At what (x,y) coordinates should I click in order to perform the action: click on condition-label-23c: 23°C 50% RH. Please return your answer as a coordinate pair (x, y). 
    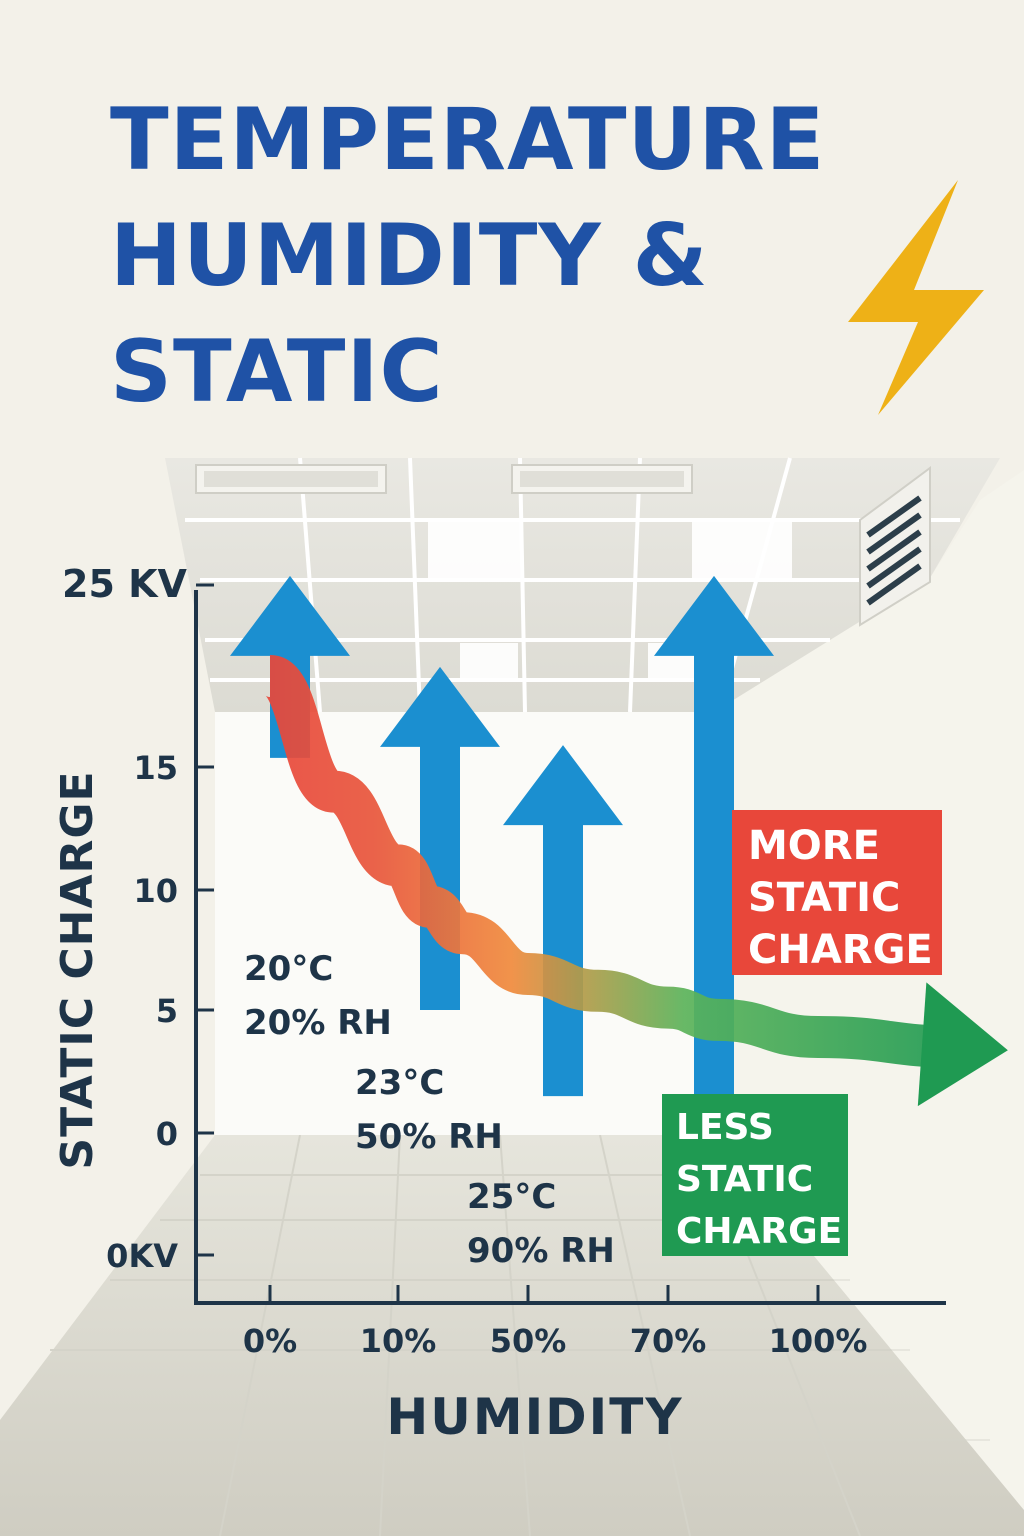
    Looking at the image, I should click on (429, 1110).